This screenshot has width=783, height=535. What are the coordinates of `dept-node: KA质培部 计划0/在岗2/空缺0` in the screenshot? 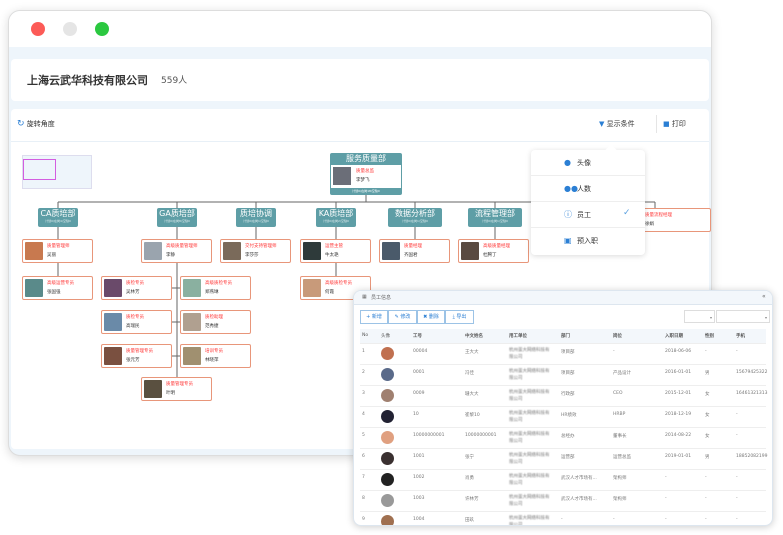 It's located at (336, 217).